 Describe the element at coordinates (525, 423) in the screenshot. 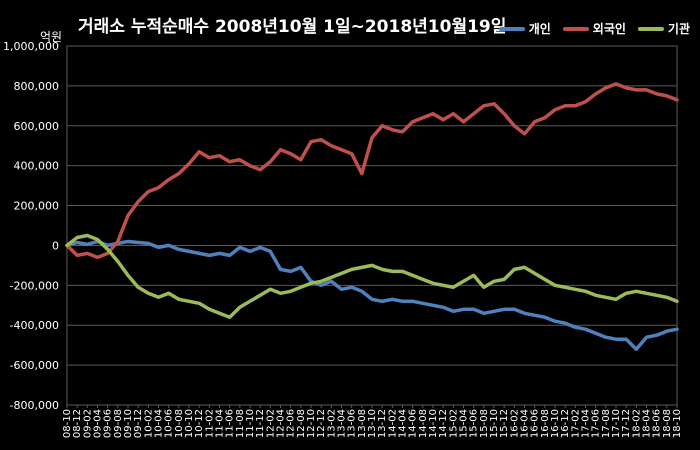

I see `x-tick-label: 16-04` at that location.